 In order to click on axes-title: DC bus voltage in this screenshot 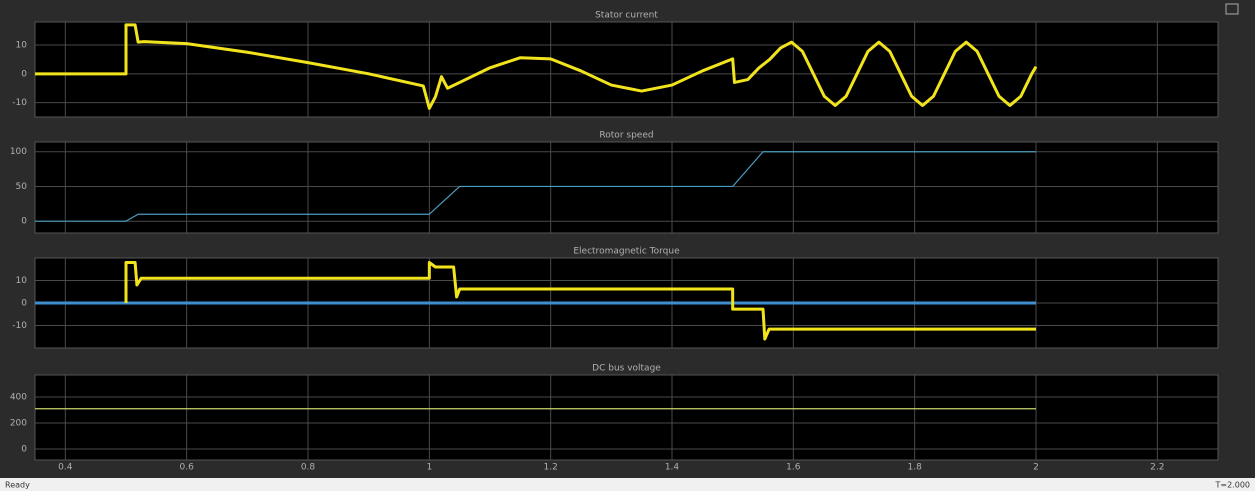, I will do `click(626, 369)`.